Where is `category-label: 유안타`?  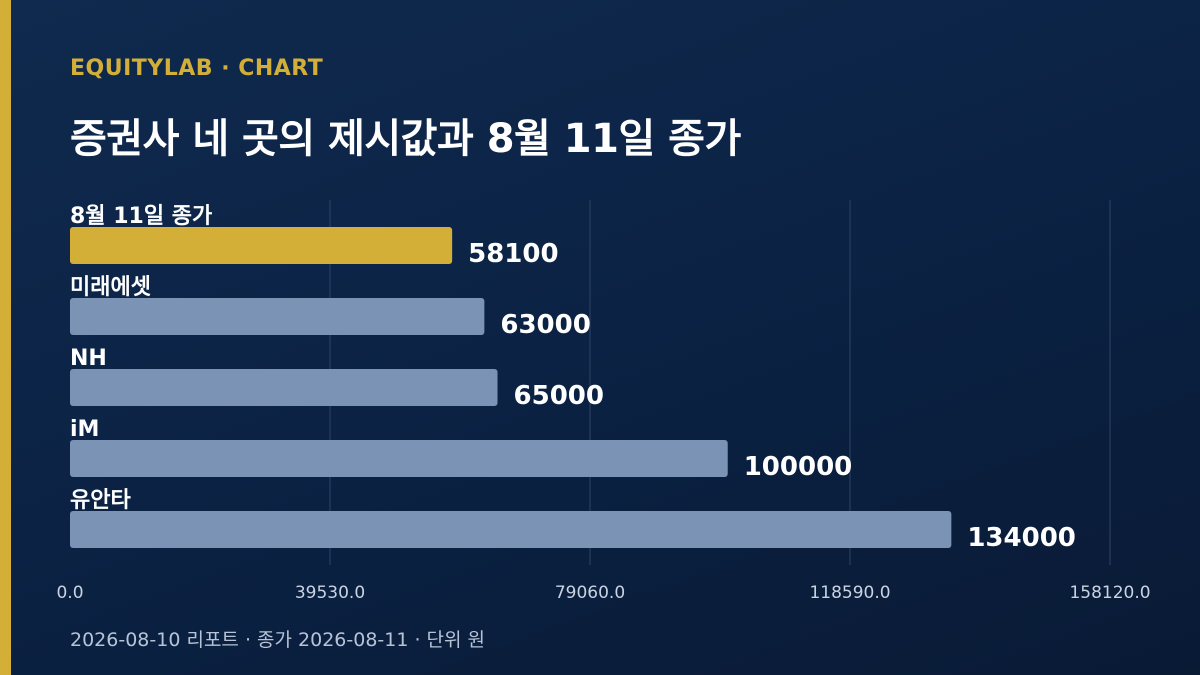
category-label: 유안타 is located at coordinates (100, 500).